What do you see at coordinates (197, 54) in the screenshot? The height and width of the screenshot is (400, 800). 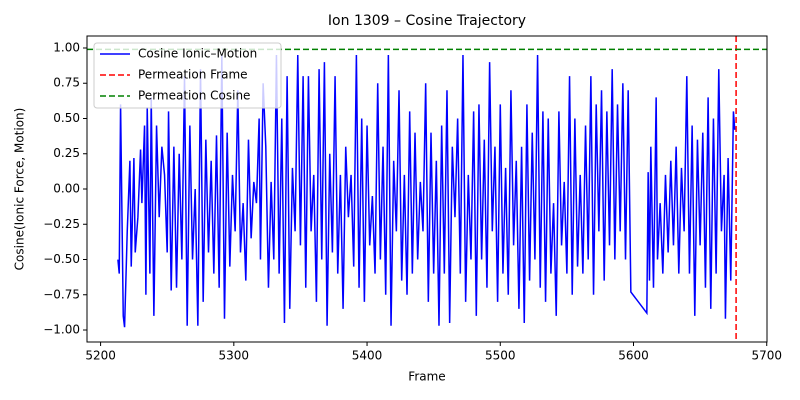 I see `legend-label: Cosine Ionic–Motion` at bounding box center [197, 54].